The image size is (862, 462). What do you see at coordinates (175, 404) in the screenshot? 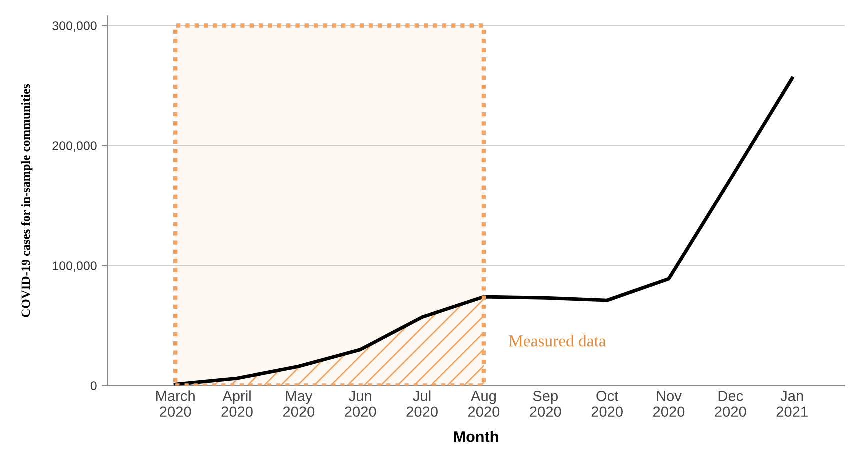
I see `x-tick-label: March 2020` at bounding box center [175, 404].